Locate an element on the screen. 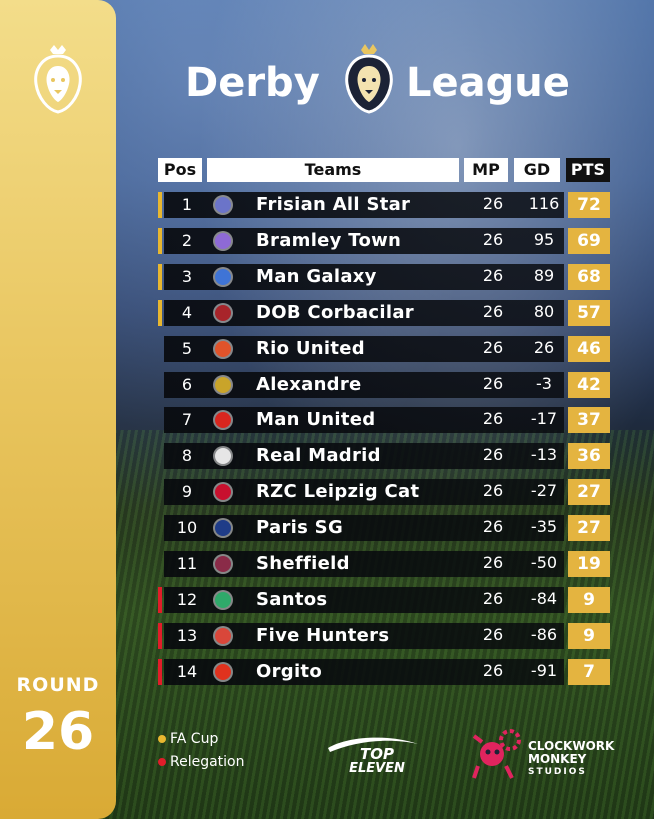 Image resolution: width=654 pixels, height=819 pixels. goal-difference: -27 is located at coordinates (544, 491).